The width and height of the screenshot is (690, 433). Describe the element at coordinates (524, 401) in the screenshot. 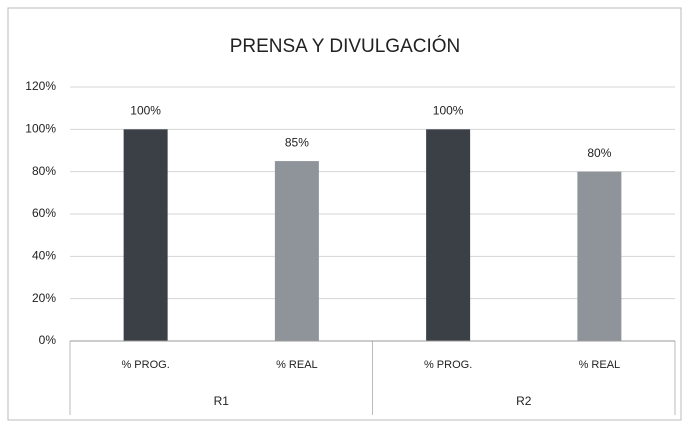

I see `group-label: R2` at that location.